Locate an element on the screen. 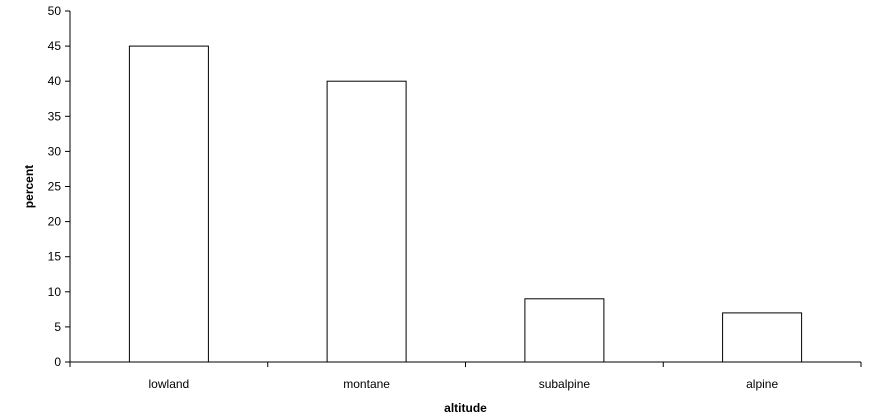 The image size is (869, 418). y-tick-label: 10 is located at coordinates (55, 292).